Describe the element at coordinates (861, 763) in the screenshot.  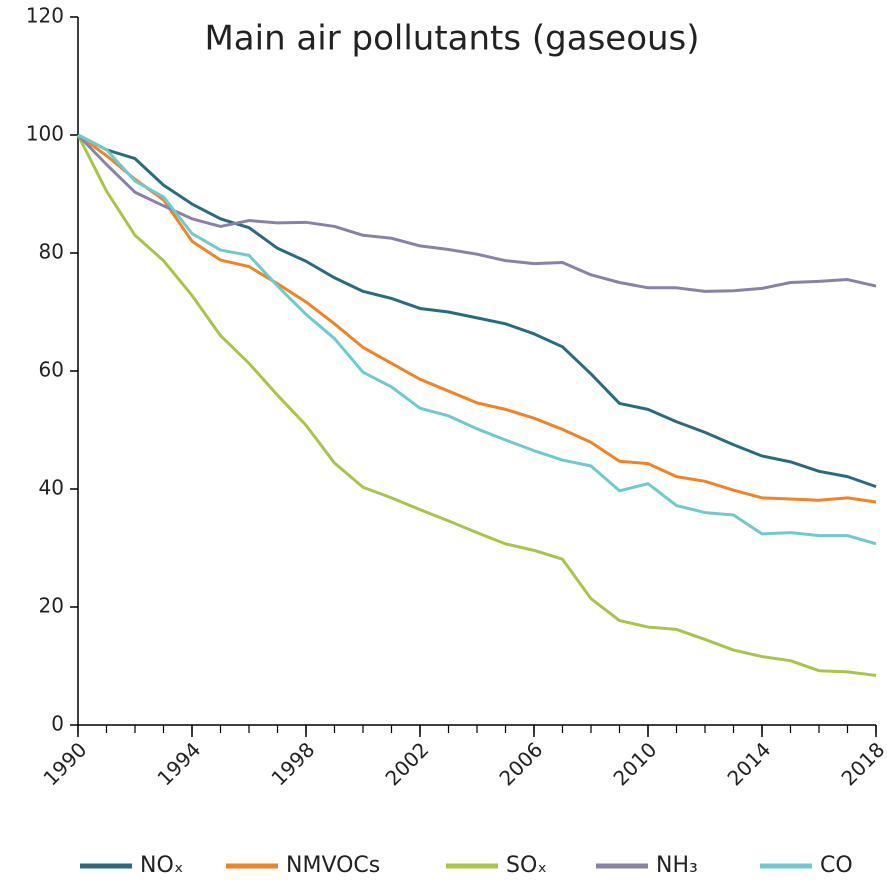
I see `x-tick-label: 2018` at that location.